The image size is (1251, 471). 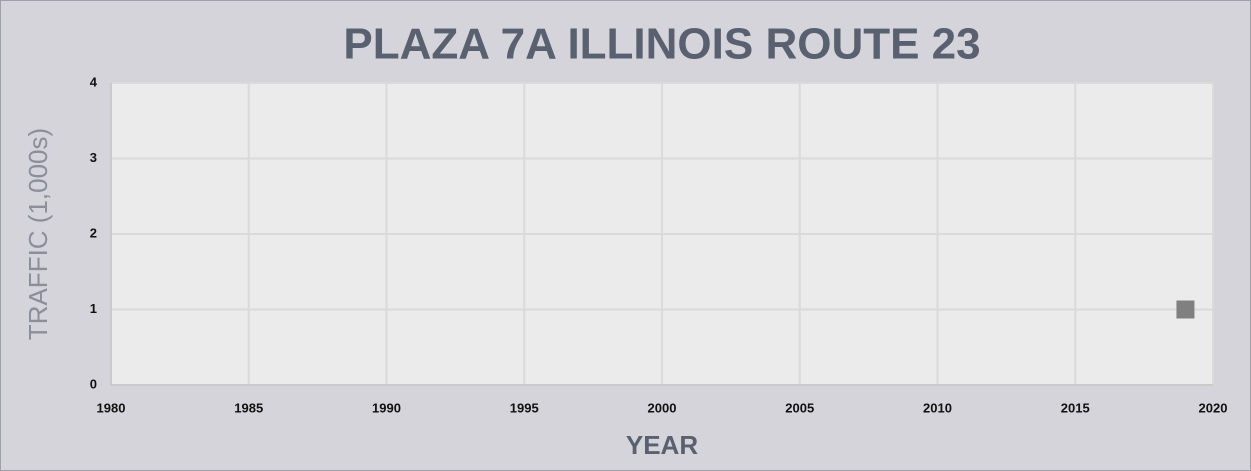 I want to click on y-axis-label: TRAFFIC (1,000s), so click(x=38, y=234).